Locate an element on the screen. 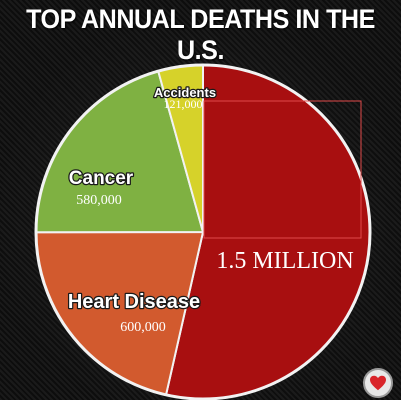 The image size is (401, 400). slice-label-heart-disease: Heart Disease is located at coordinates (134, 302).